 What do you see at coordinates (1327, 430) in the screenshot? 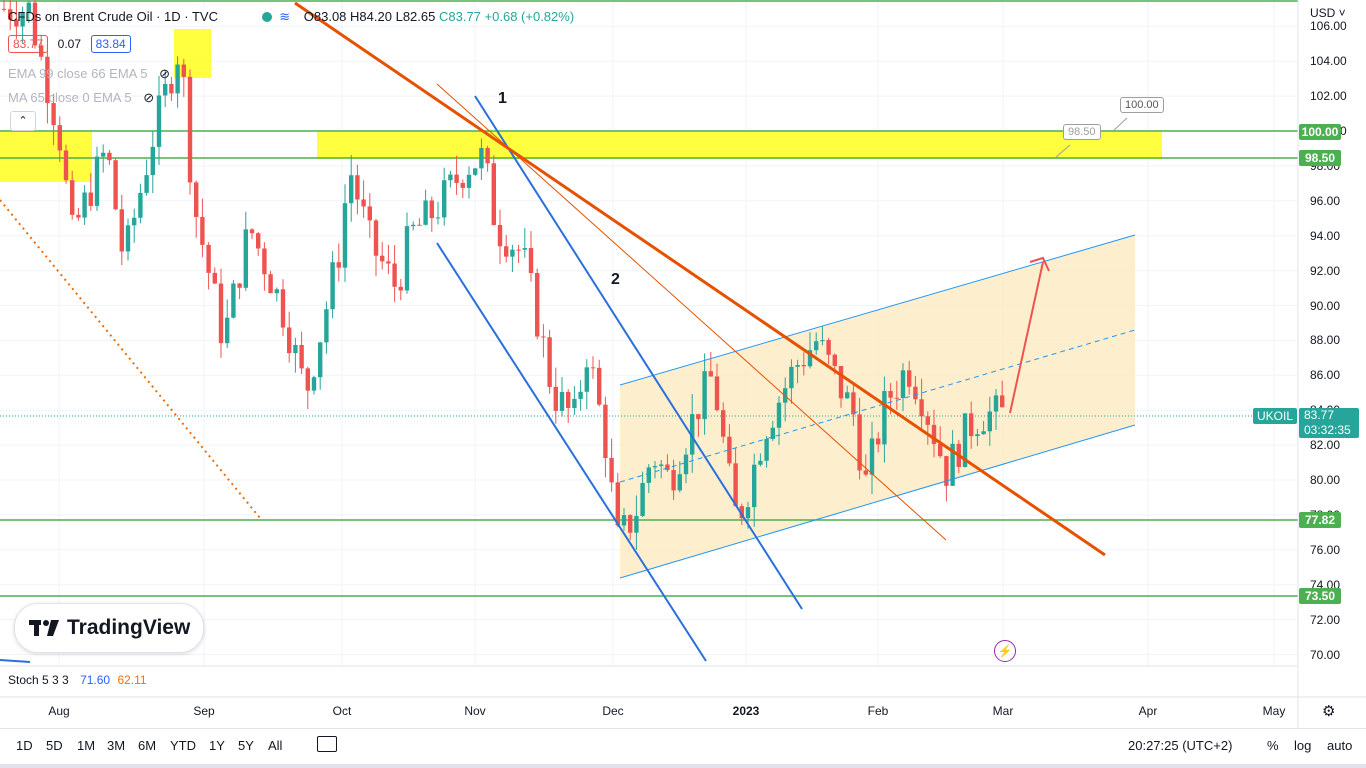
I see `bar-countdown: 03:32:35` at bounding box center [1327, 430].